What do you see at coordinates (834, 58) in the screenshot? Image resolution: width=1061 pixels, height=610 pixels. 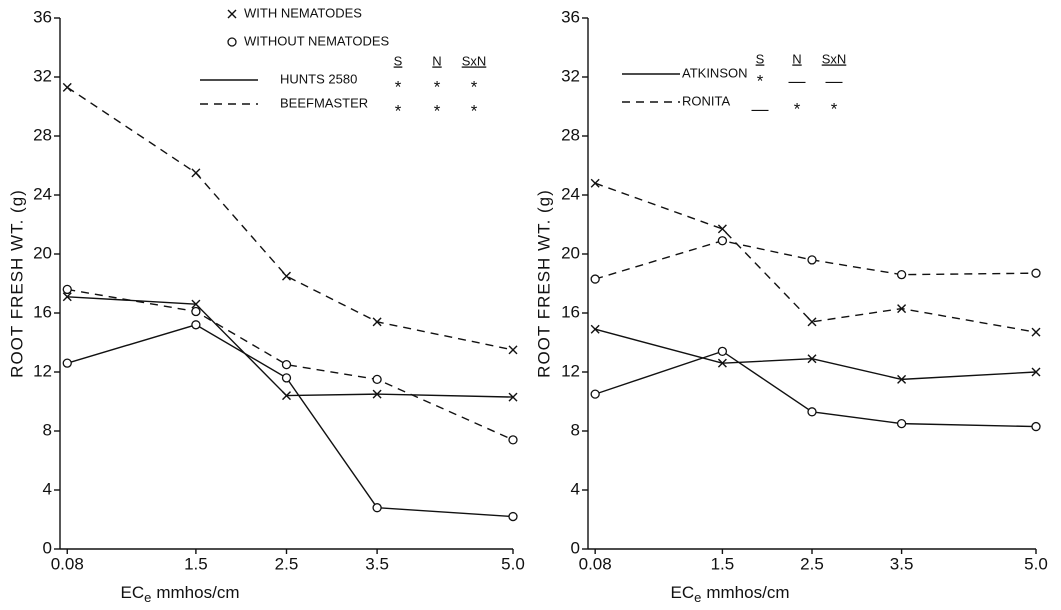 I see `significance-header: SxN` at bounding box center [834, 58].